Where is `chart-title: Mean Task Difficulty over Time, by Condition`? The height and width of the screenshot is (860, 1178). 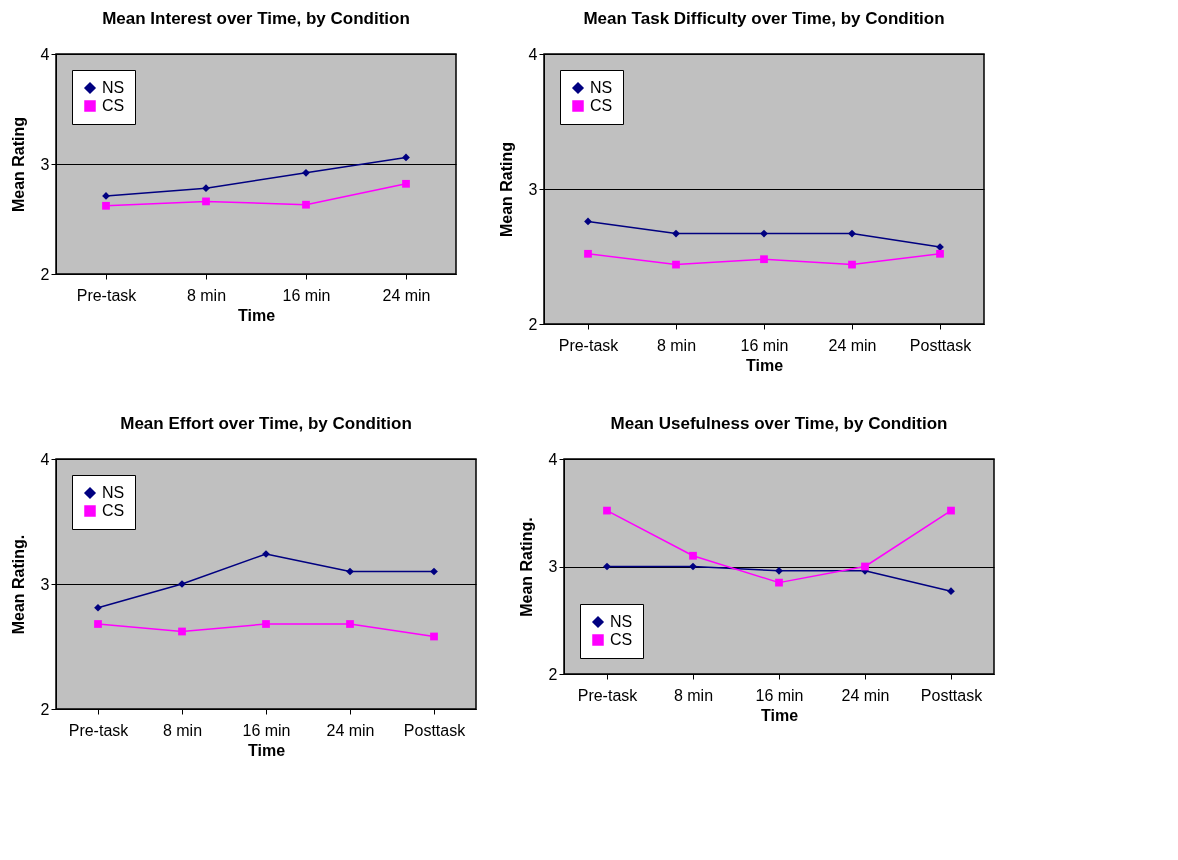
chart-title: Mean Task Difficulty over Time, by Condition is located at coordinates (764, 18).